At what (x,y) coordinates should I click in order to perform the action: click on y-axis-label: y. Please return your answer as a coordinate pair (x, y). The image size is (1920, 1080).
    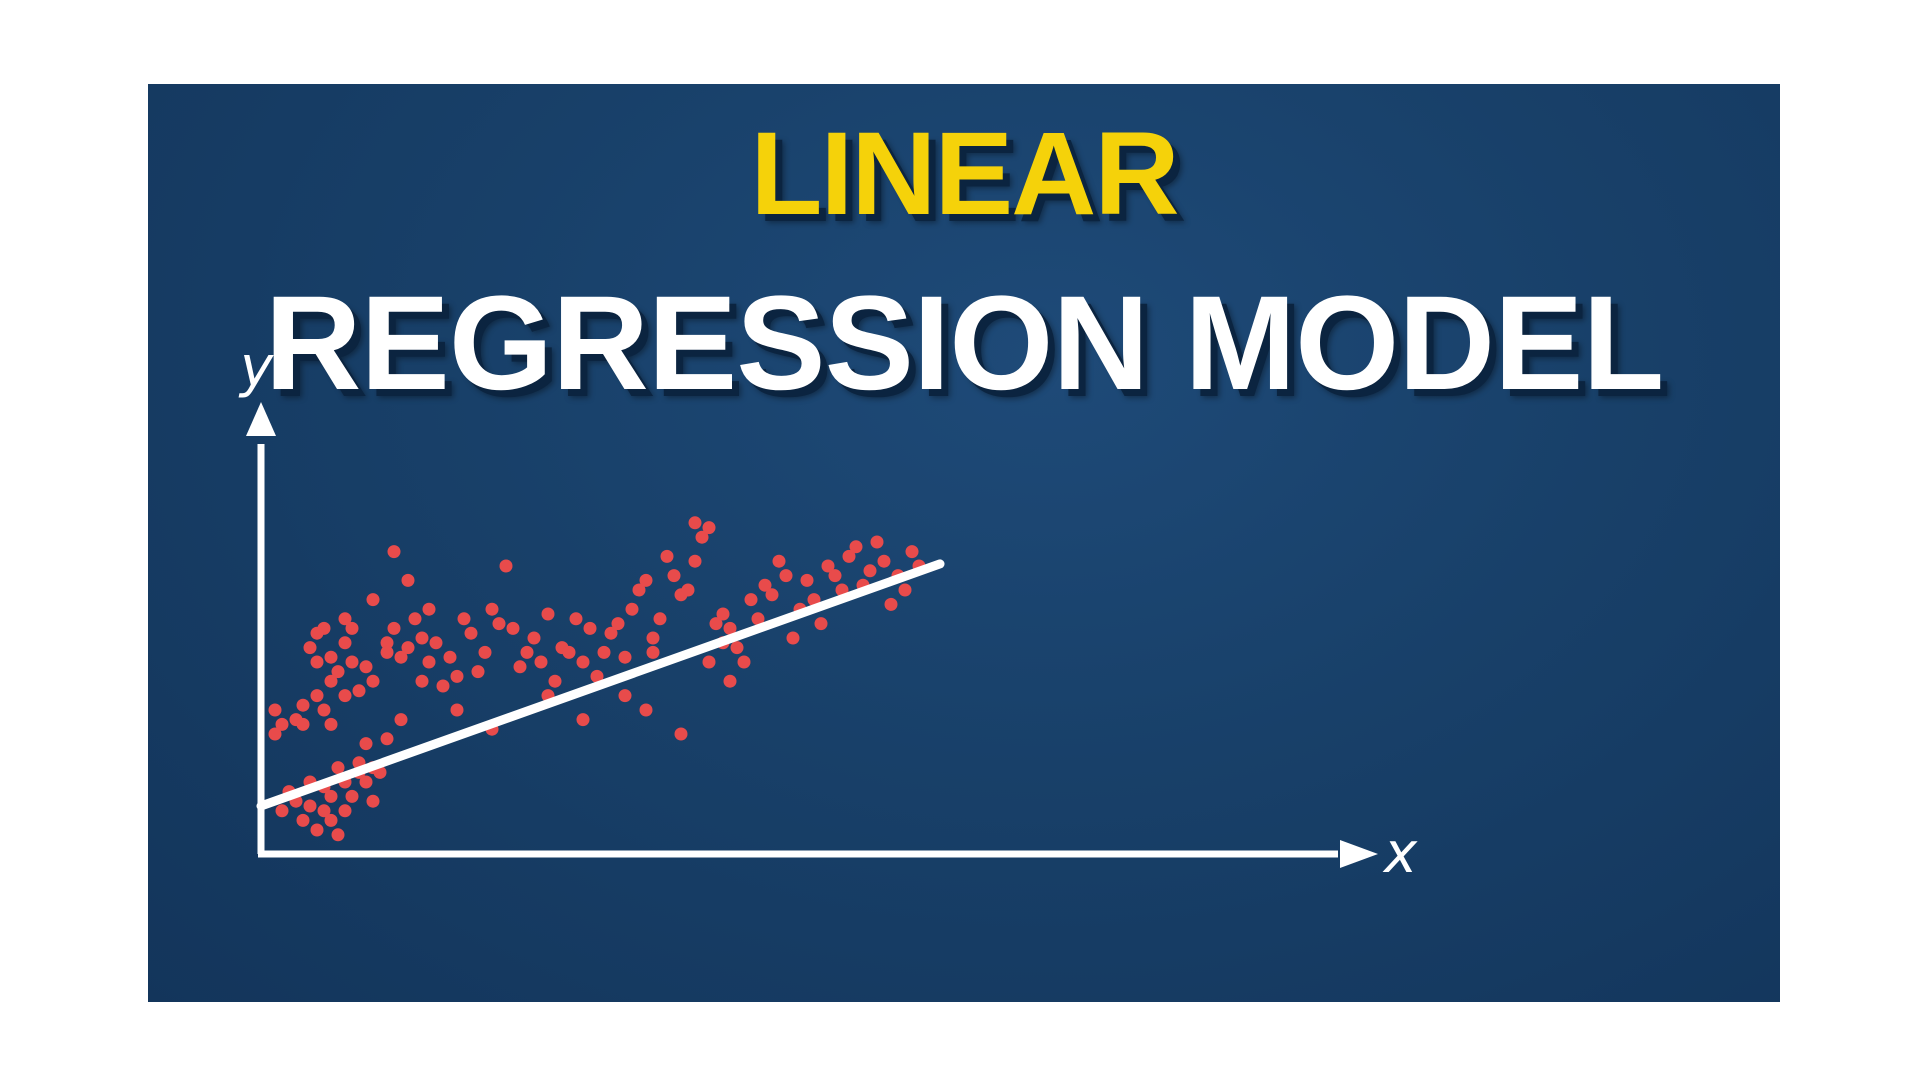
    Looking at the image, I should click on (256, 367).